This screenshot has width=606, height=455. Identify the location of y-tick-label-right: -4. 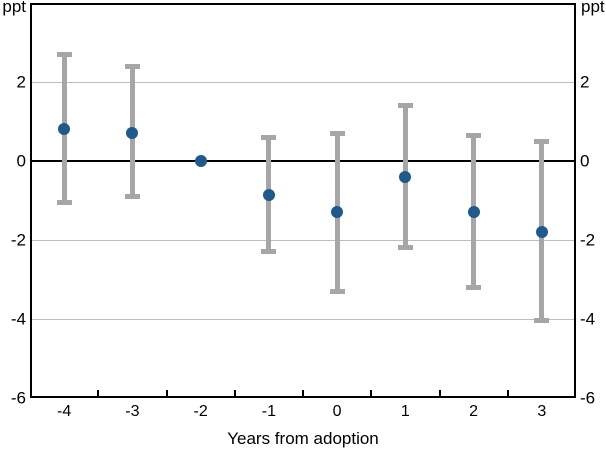
(588, 319).